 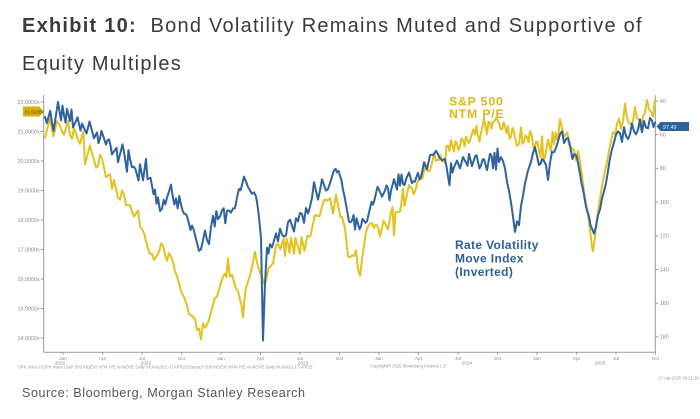 What do you see at coordinates (29, 162) in the screenshot?
I see `svg-text: 20.0000x` at bounding box center [29, 162].